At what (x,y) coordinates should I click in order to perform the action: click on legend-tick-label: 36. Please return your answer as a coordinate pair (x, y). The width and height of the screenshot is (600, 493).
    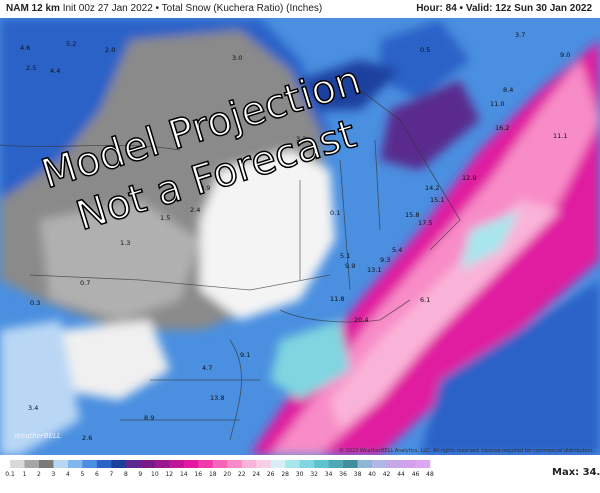
    Looking at the image, I should click on (343, 474).